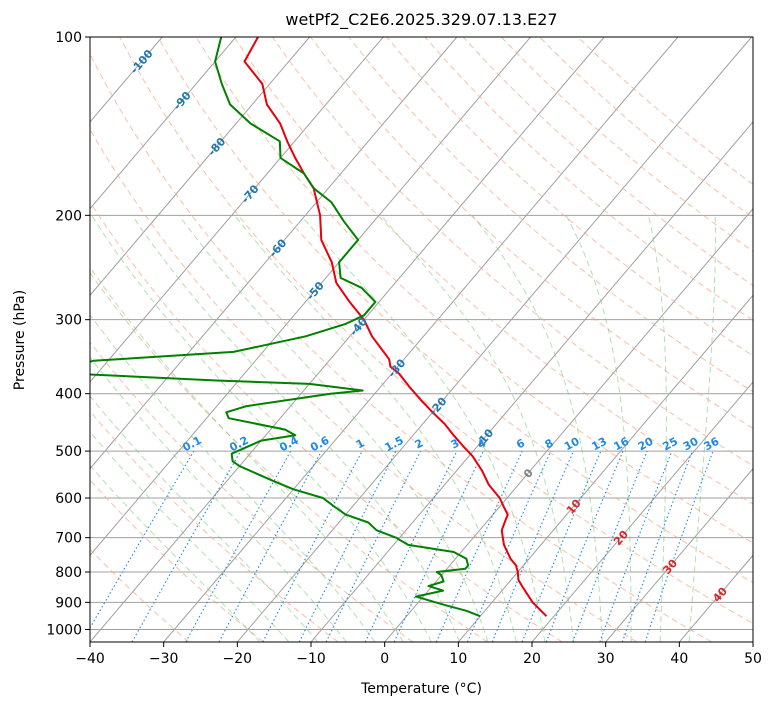 The height and width of the screenshot is (708, 775). What do you see at coordinates (68, 216) in the screenshot?
I see `y-tick-label: 200` at bounding box center [68, 216].